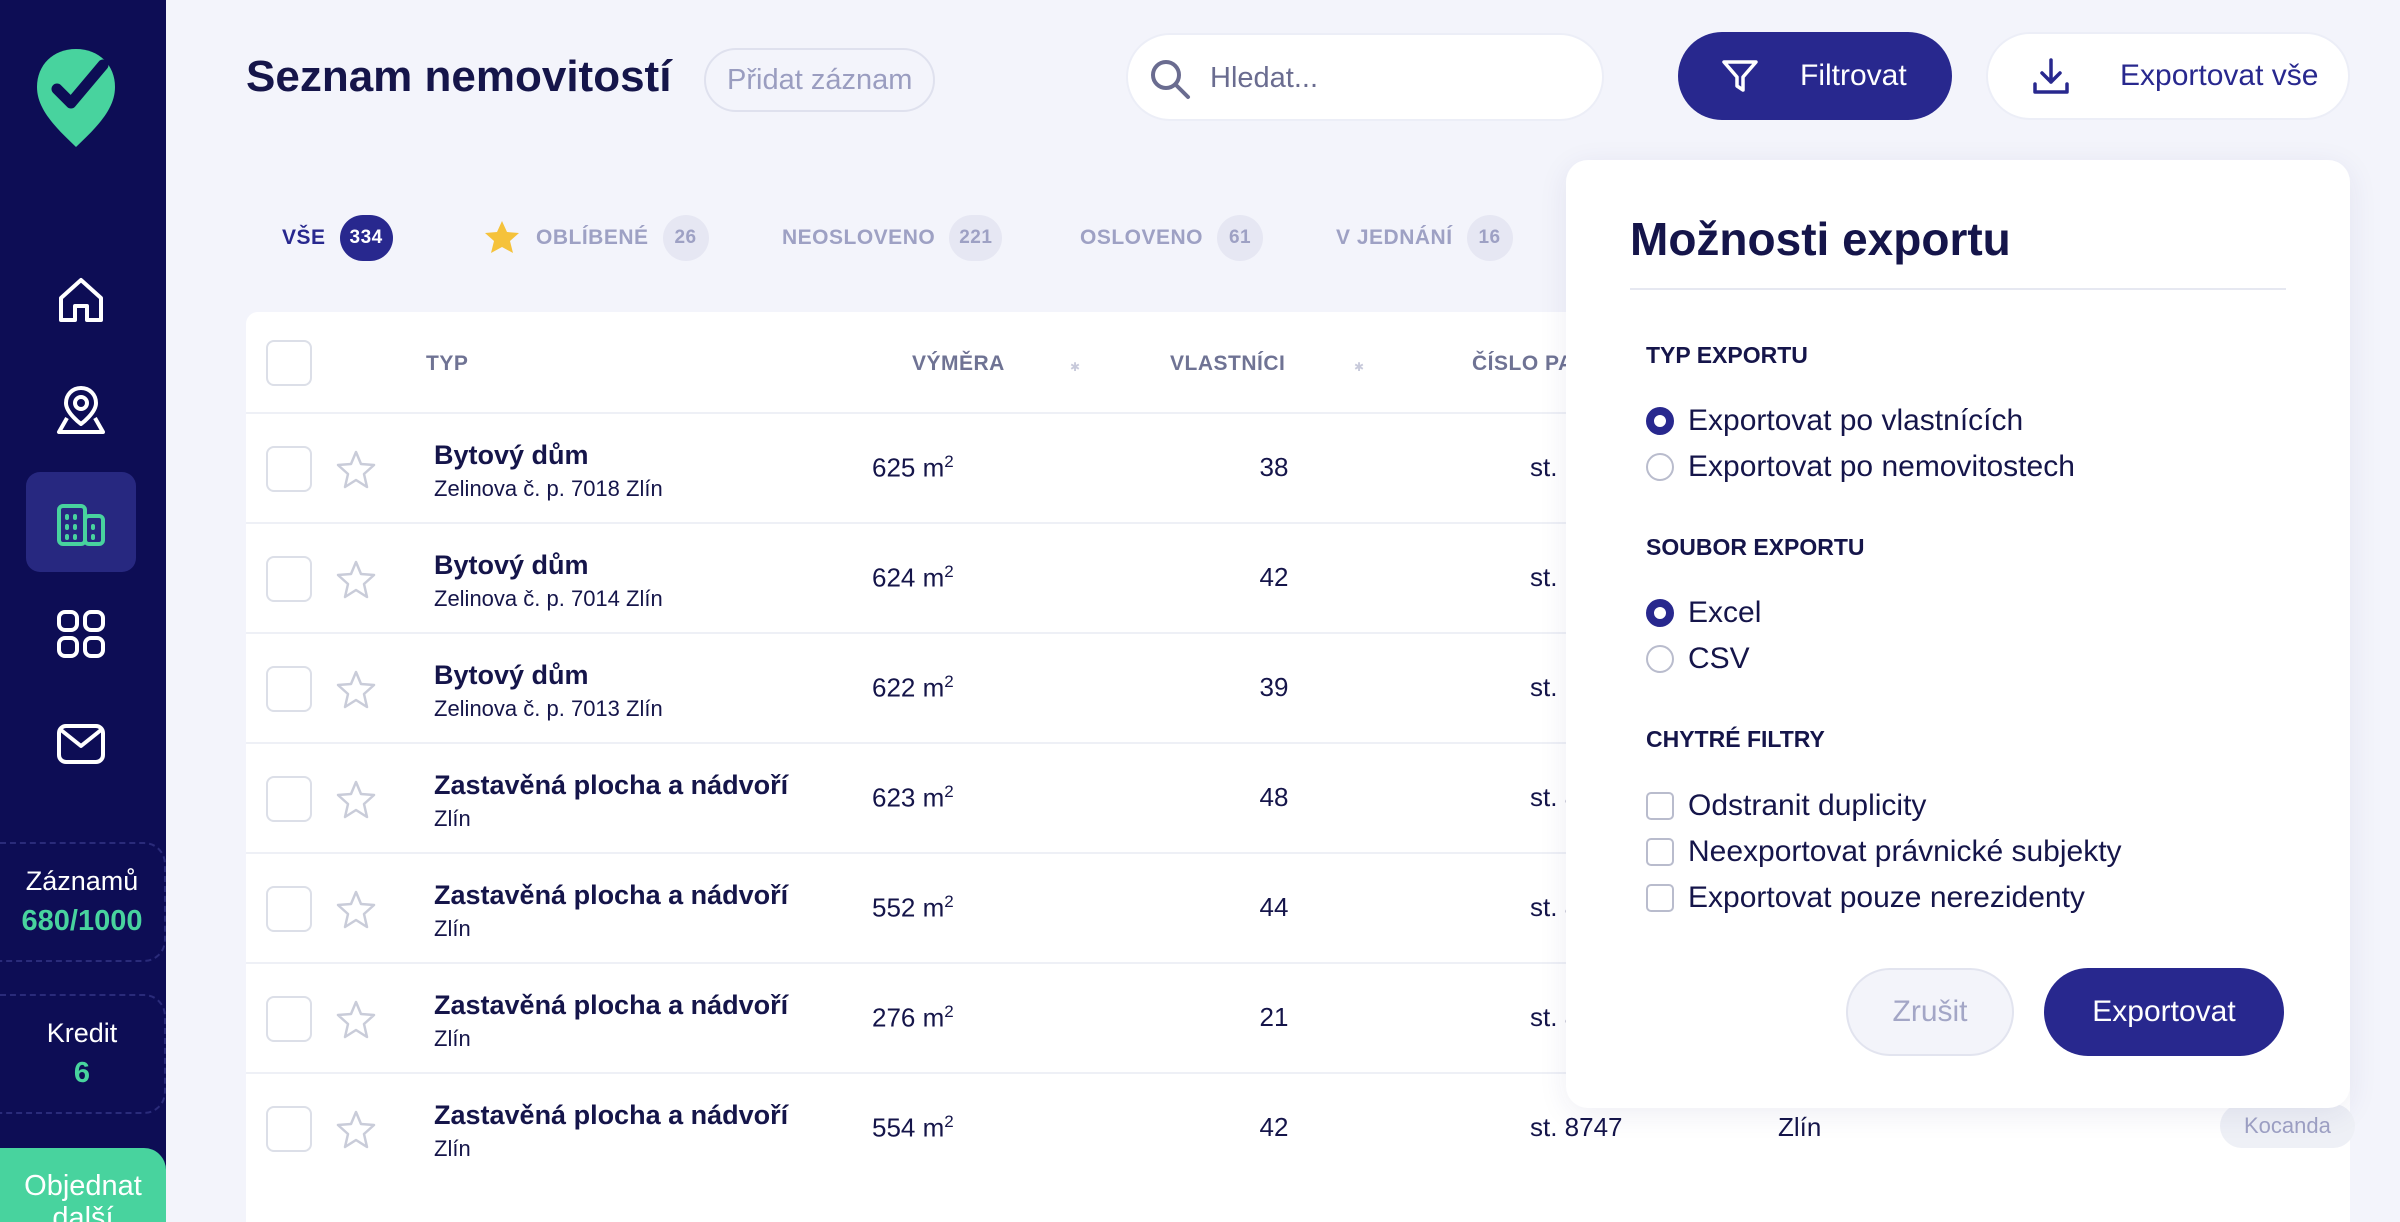 The width and height of the screenshot is (2400, 1222). I want to click on column-header-parcel: ČÍSLO PA, so click(1523, 363).